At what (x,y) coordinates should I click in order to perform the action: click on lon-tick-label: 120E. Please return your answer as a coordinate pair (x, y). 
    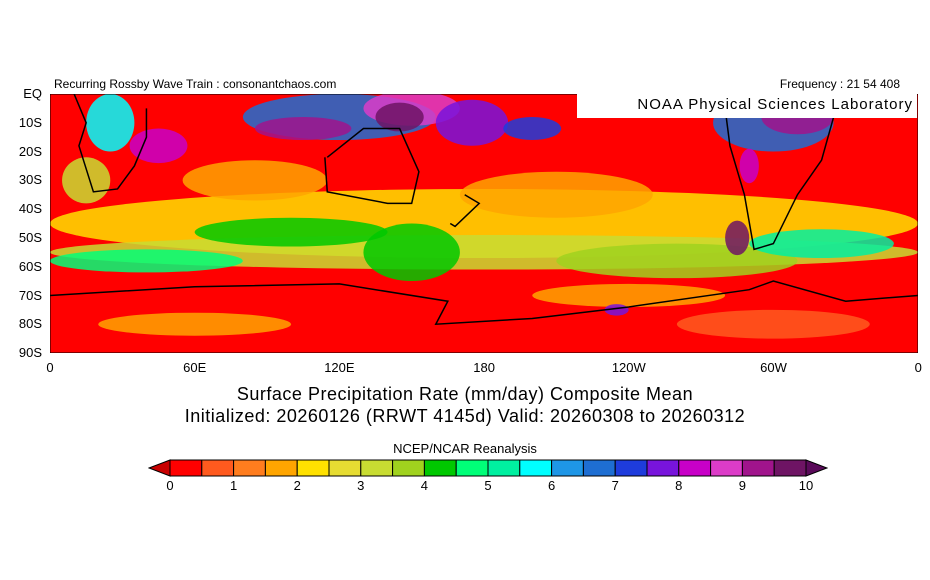
    Looking at the image, I should click on (339, 367).